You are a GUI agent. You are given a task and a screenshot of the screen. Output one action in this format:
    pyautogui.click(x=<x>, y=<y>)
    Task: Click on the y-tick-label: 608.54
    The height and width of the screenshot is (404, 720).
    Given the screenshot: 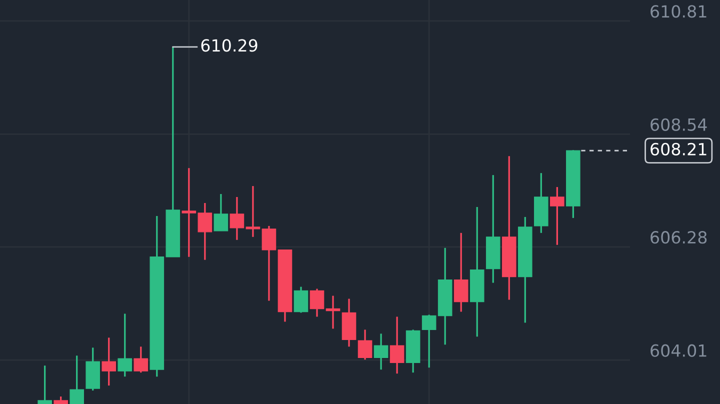 What is the action you would take?
    pyautogui.click(x=678, y=124)
    